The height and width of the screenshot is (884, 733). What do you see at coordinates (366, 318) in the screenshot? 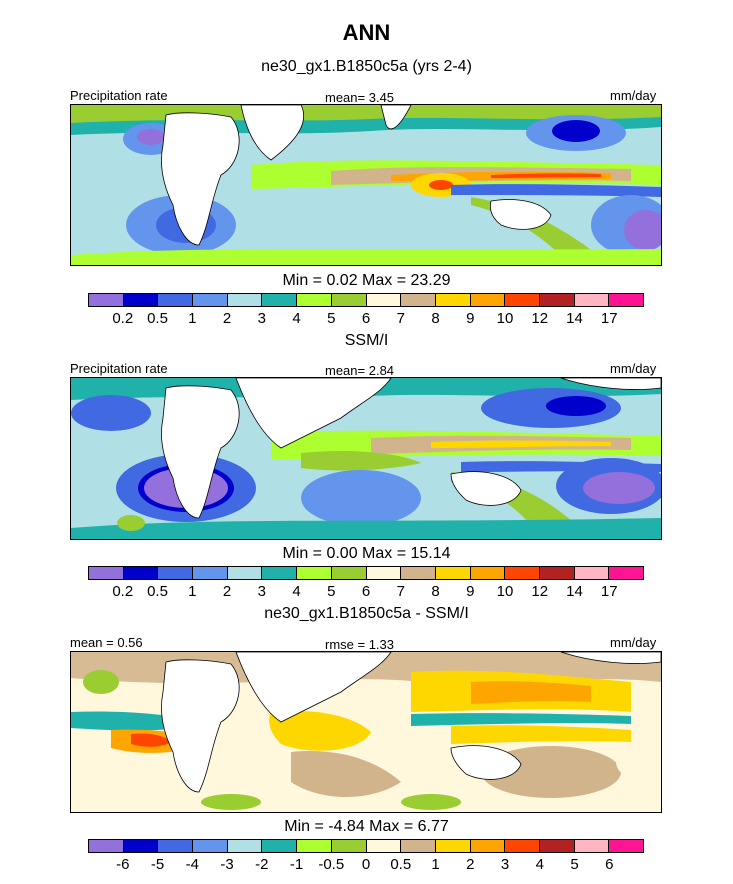
I see `panel-1-colorbar-ticks: 0.2 0.5 1 2 3 4 5 6 7 8 9 10 12 14 17` at bounding box center [366, 318].